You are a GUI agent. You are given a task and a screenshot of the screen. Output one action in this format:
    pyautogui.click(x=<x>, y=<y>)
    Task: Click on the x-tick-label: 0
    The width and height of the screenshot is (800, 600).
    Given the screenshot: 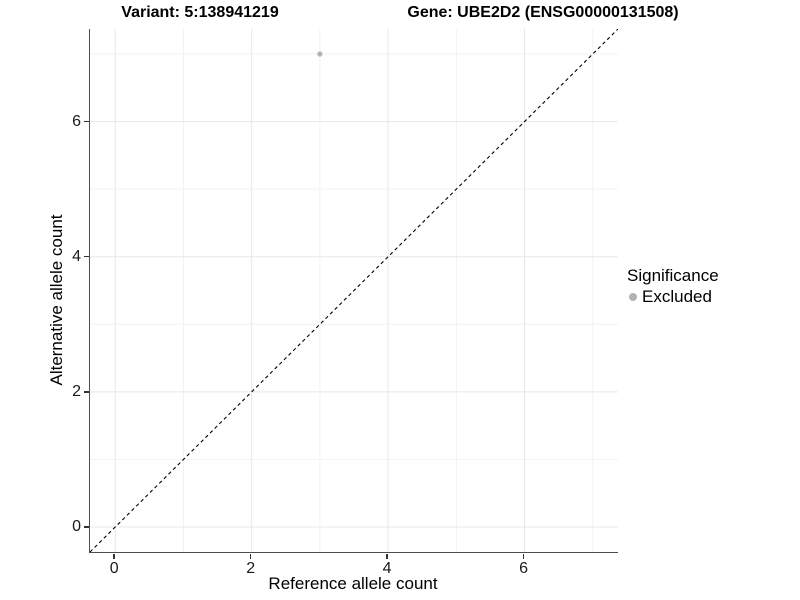 What is the action you would take?
    pyautogui.click(x=114, y=568)
    